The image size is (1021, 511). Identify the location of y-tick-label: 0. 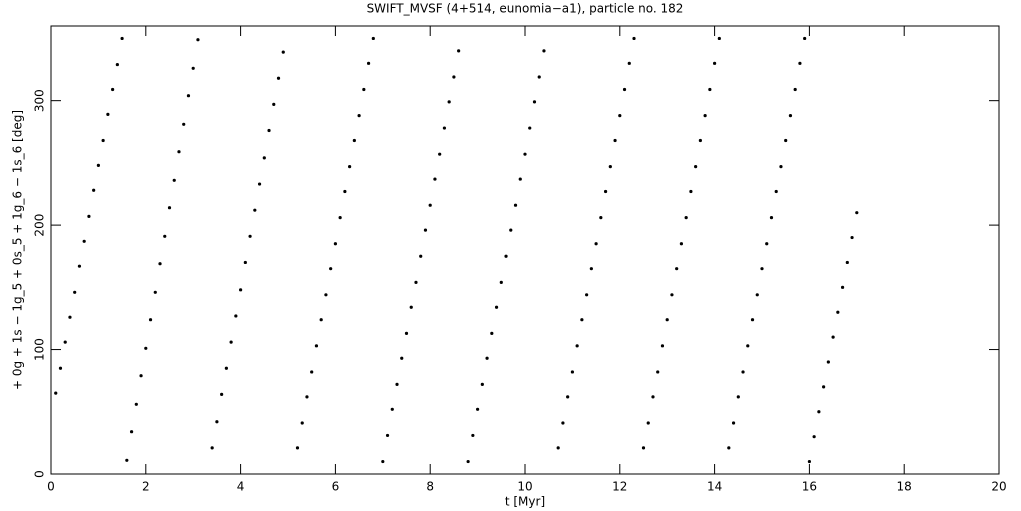
(40, 474).